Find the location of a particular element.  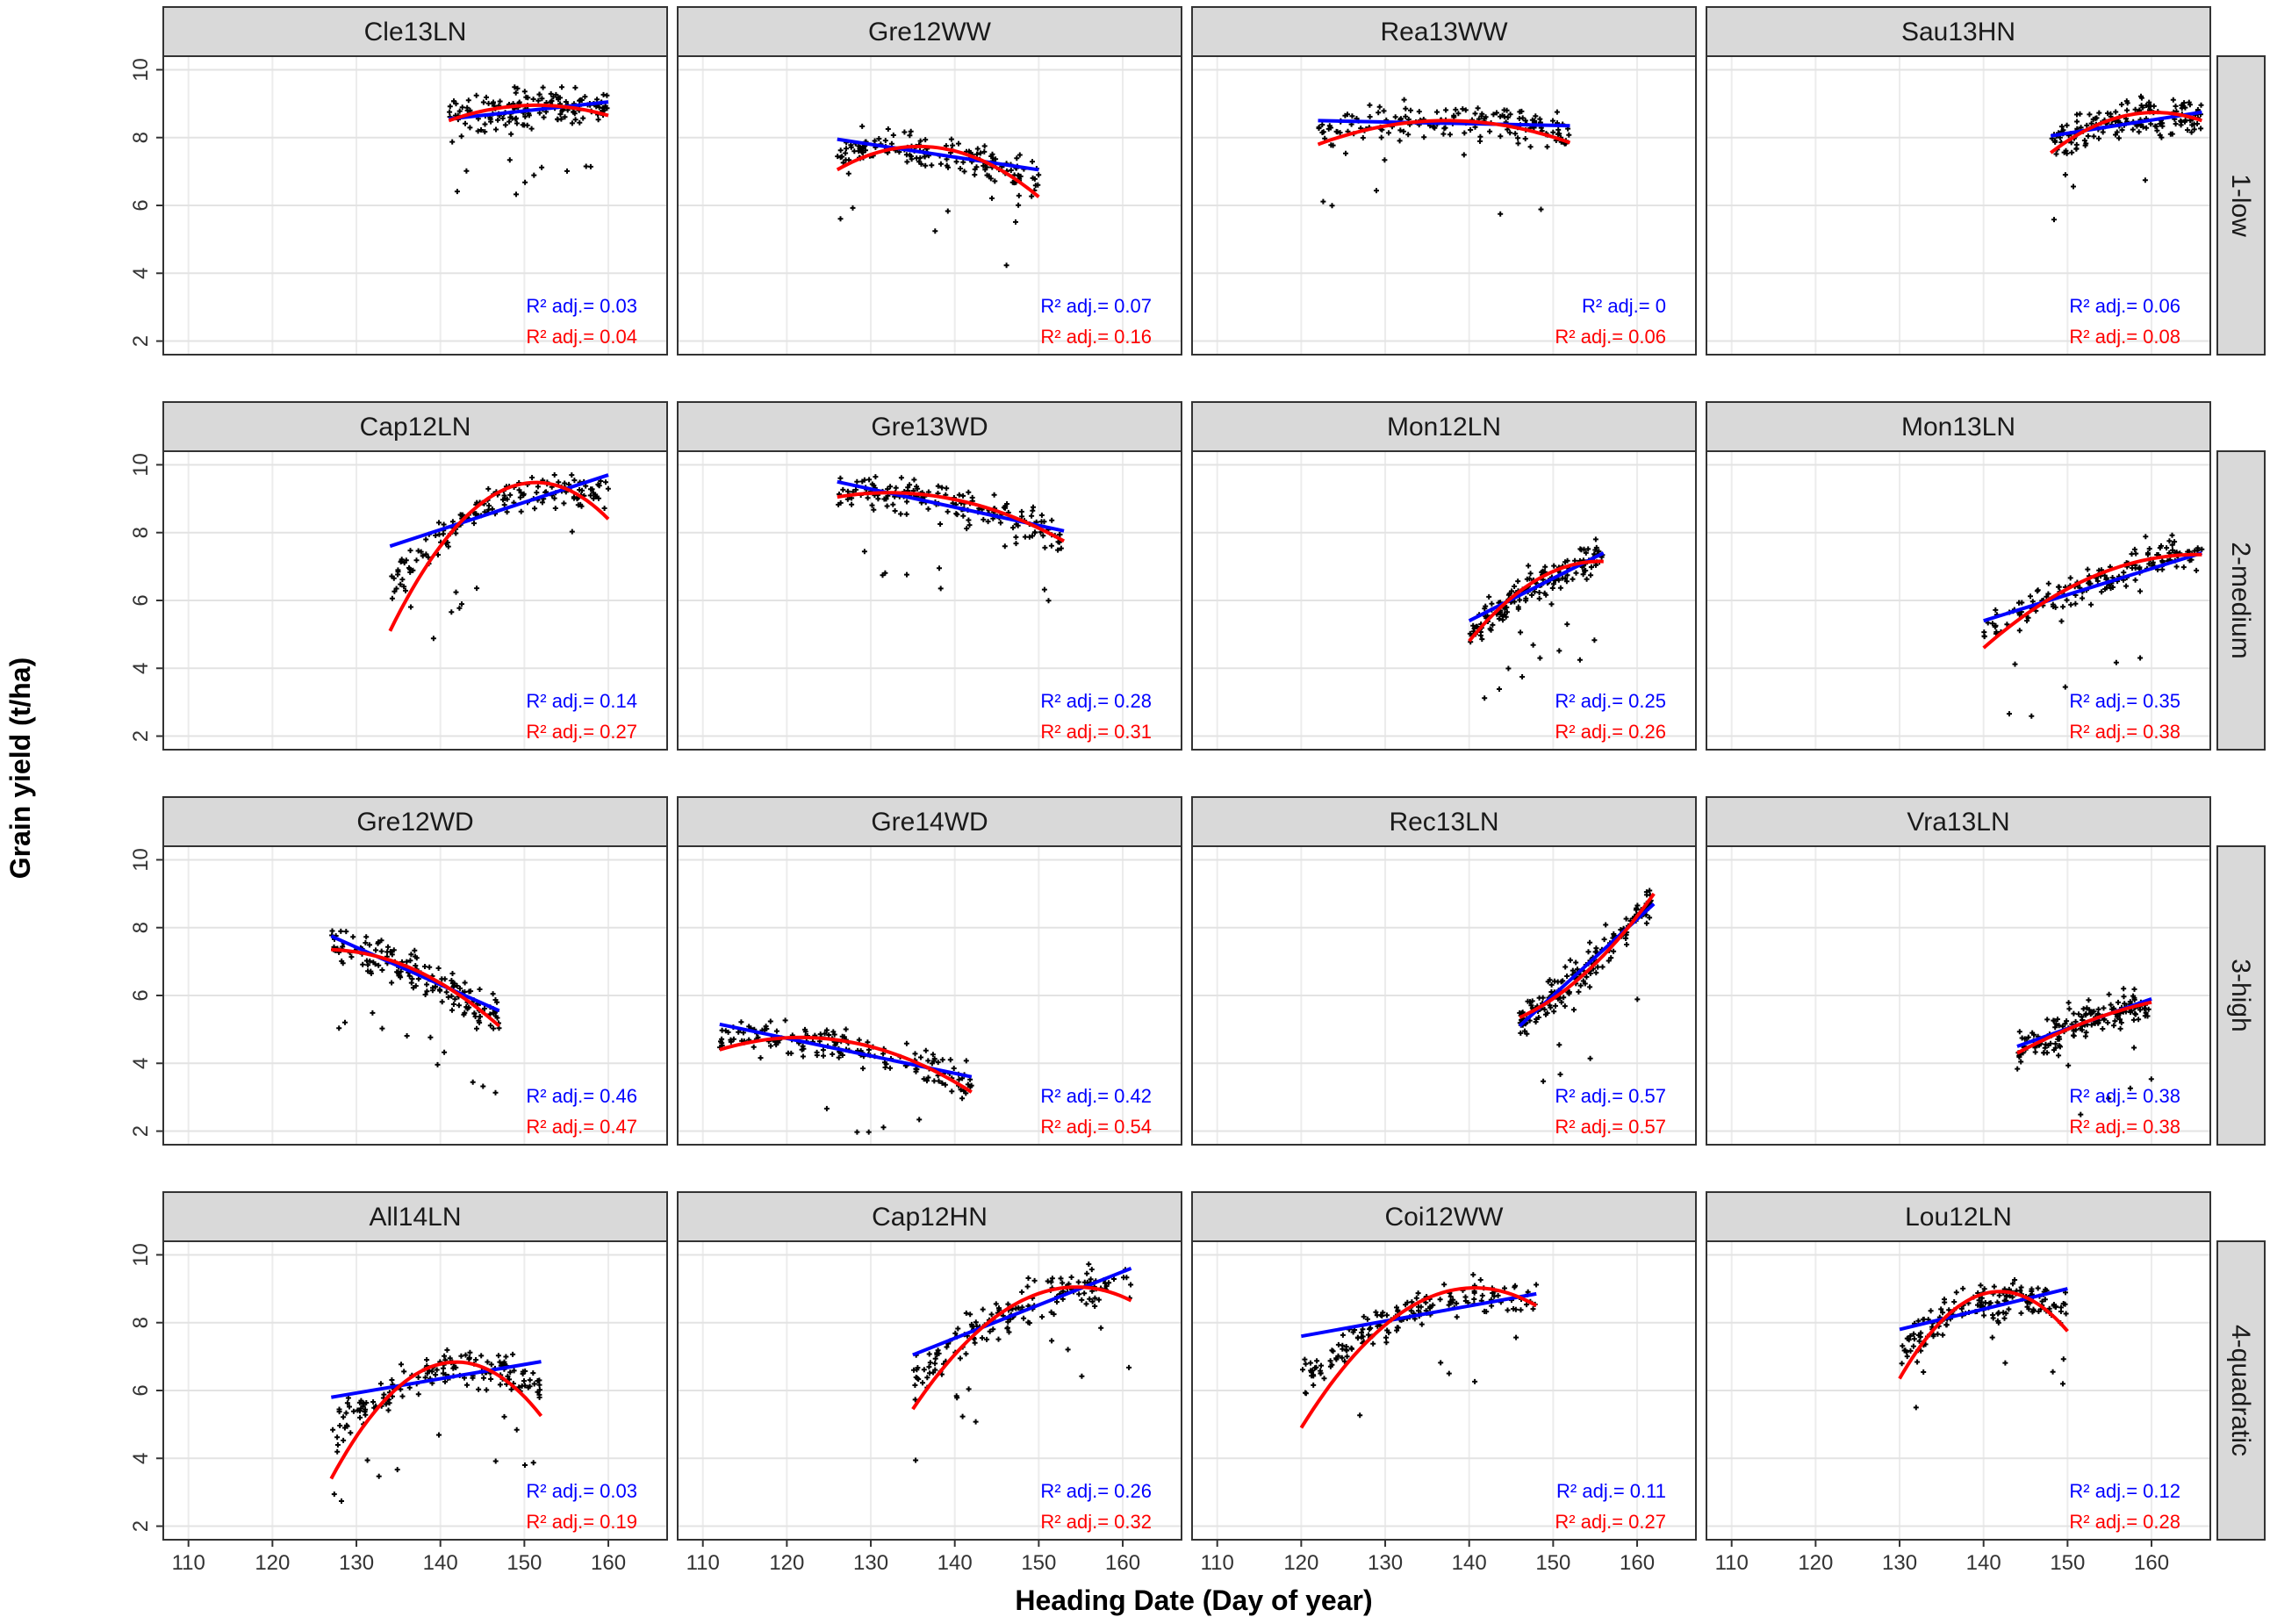

x-tick-label: 120 is located at coordinates (1816, 1563).